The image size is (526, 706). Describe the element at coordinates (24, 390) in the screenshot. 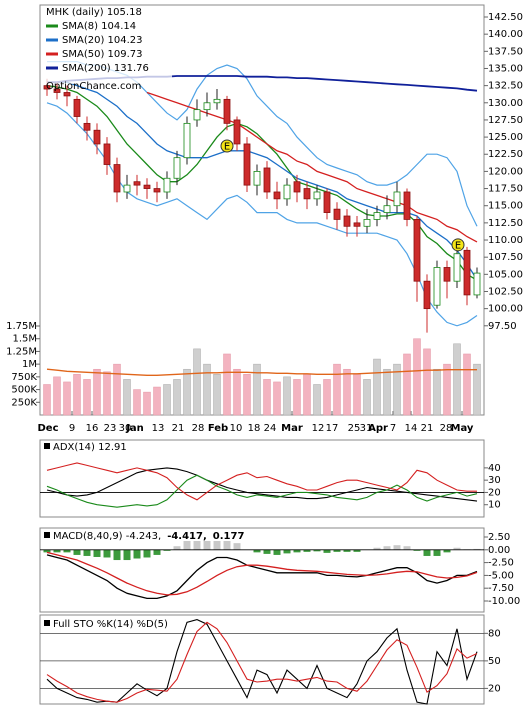

I see `volume-tick-label: 500K` at that location.